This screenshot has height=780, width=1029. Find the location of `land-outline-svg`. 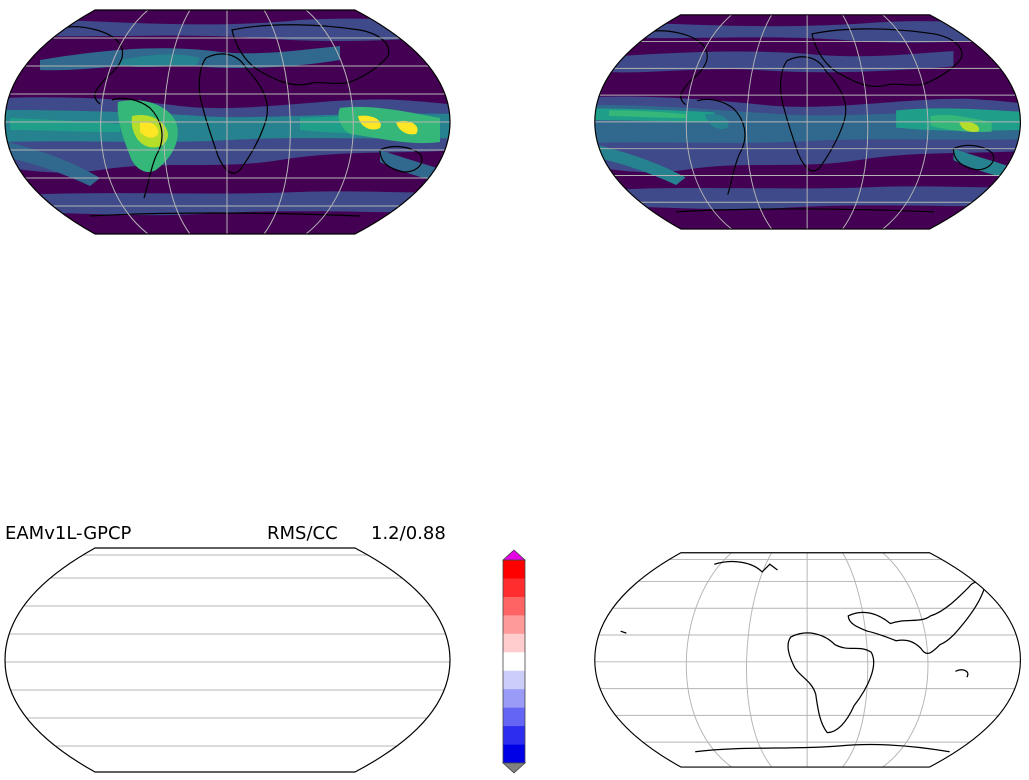

land-outline-svg is located at coordinates (808, 660).